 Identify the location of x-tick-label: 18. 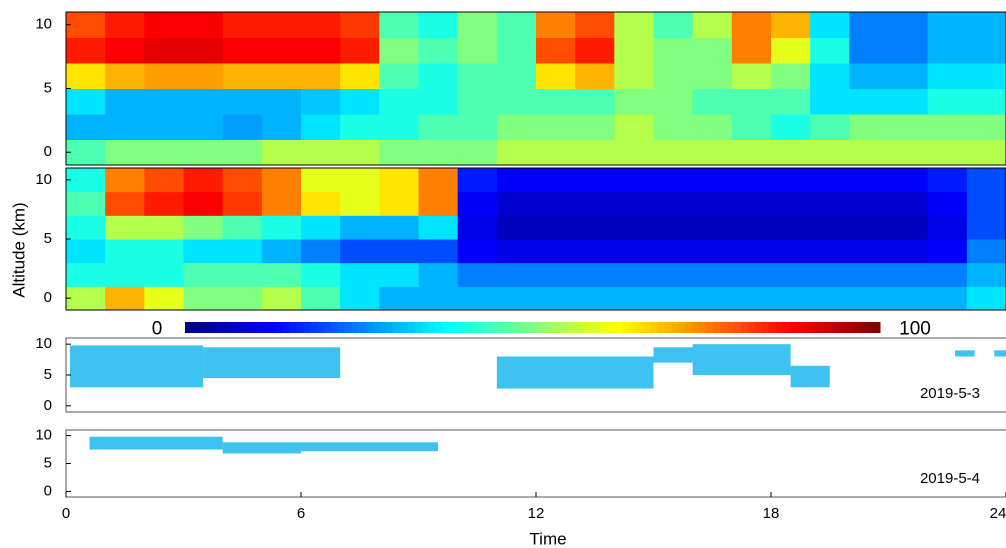
(771, 513).